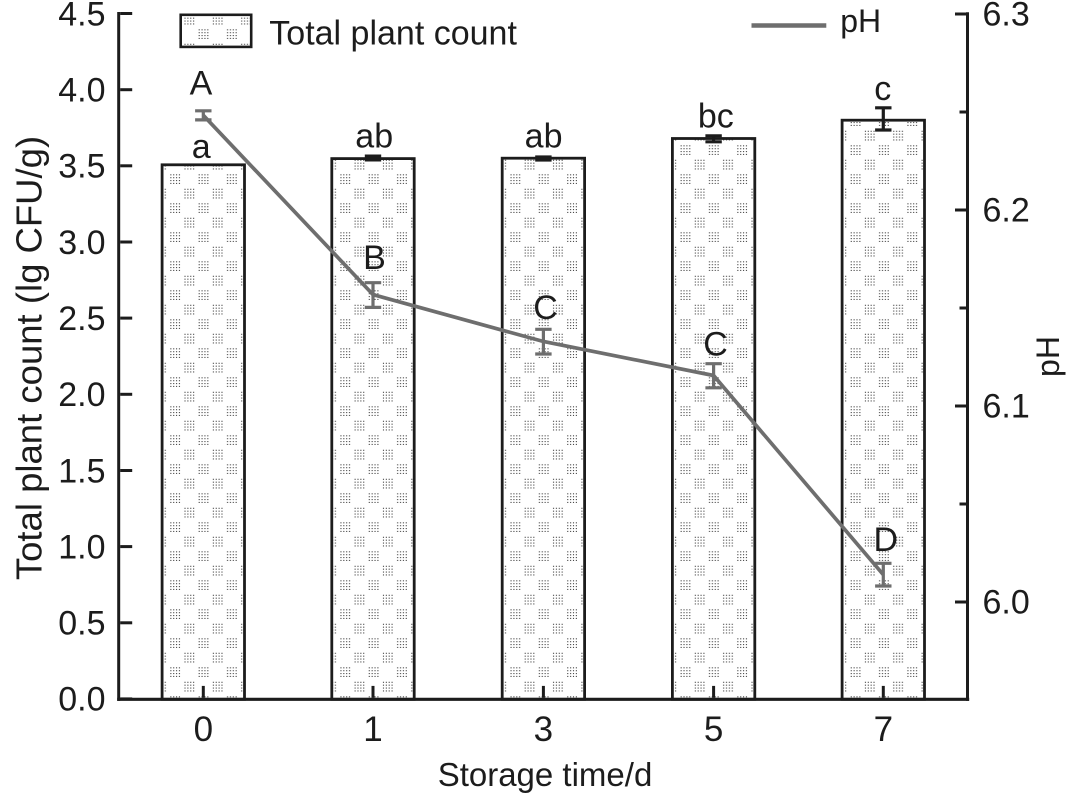  What do you see at coordinates (81, 16) in the screenshot?
I see `svg-text: 4.5` at bounding box center [81, 16].